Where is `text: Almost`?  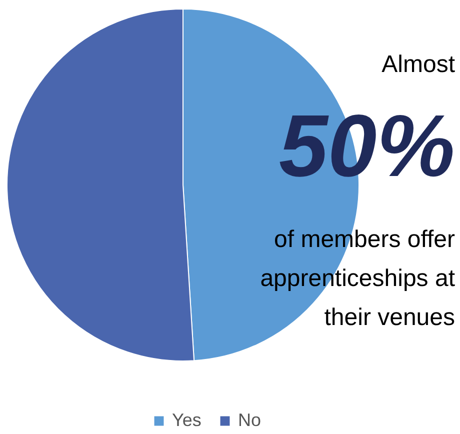
text: Almost is located at coordinates (419, 64).